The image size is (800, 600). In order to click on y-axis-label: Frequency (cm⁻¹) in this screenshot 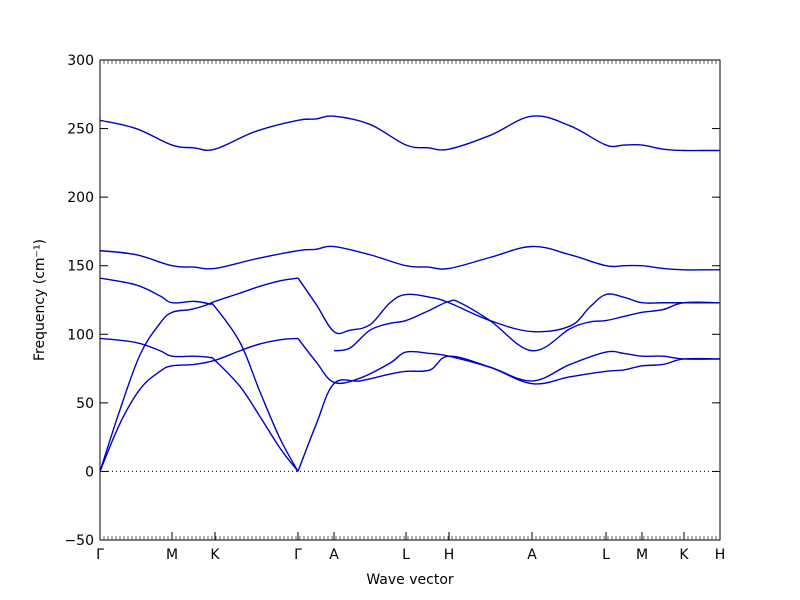, I will do `click(40, 300)`.